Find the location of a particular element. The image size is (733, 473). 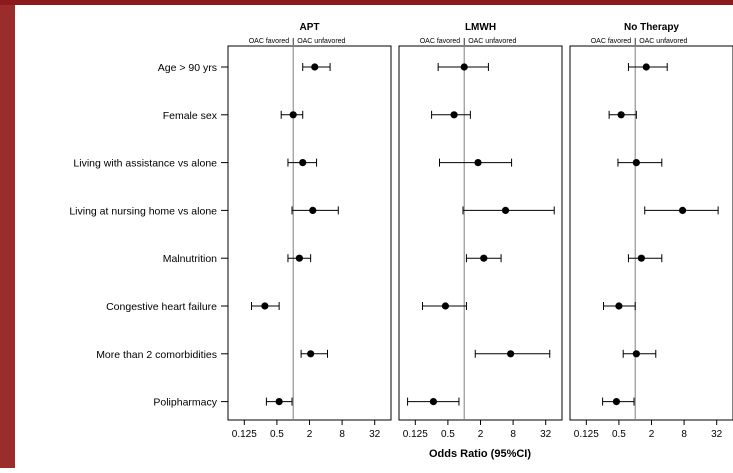

row-label: Polipharmacy is located at coordinates (185, 403).